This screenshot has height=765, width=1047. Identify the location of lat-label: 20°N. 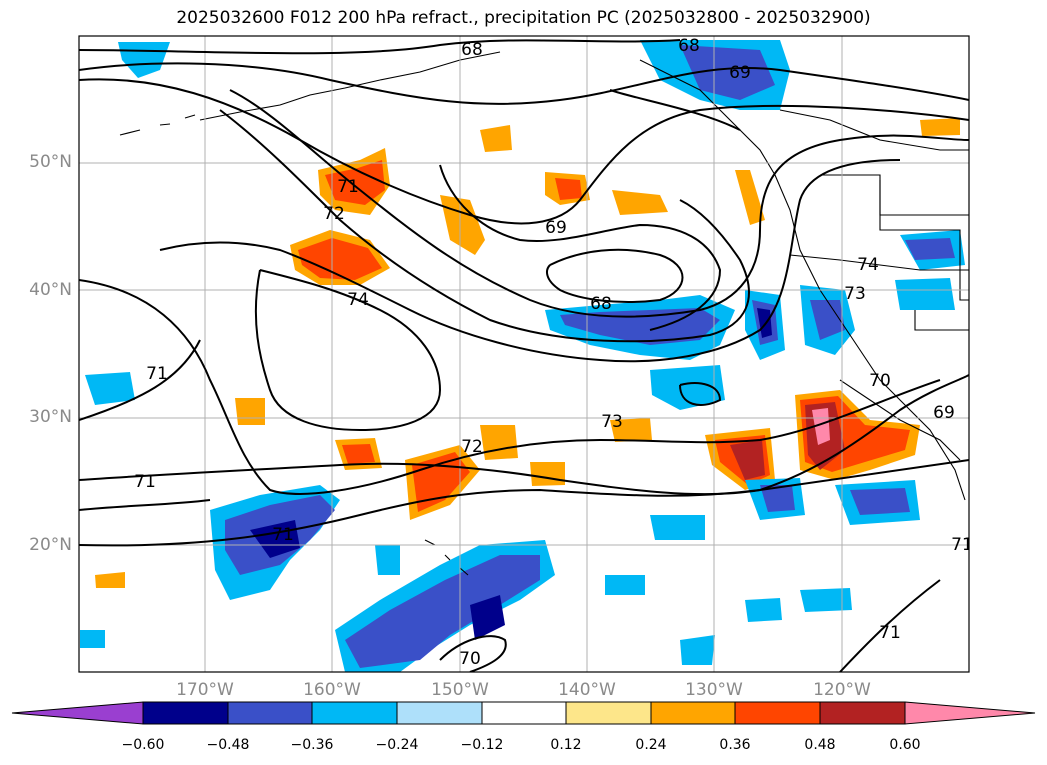
(50, 545).